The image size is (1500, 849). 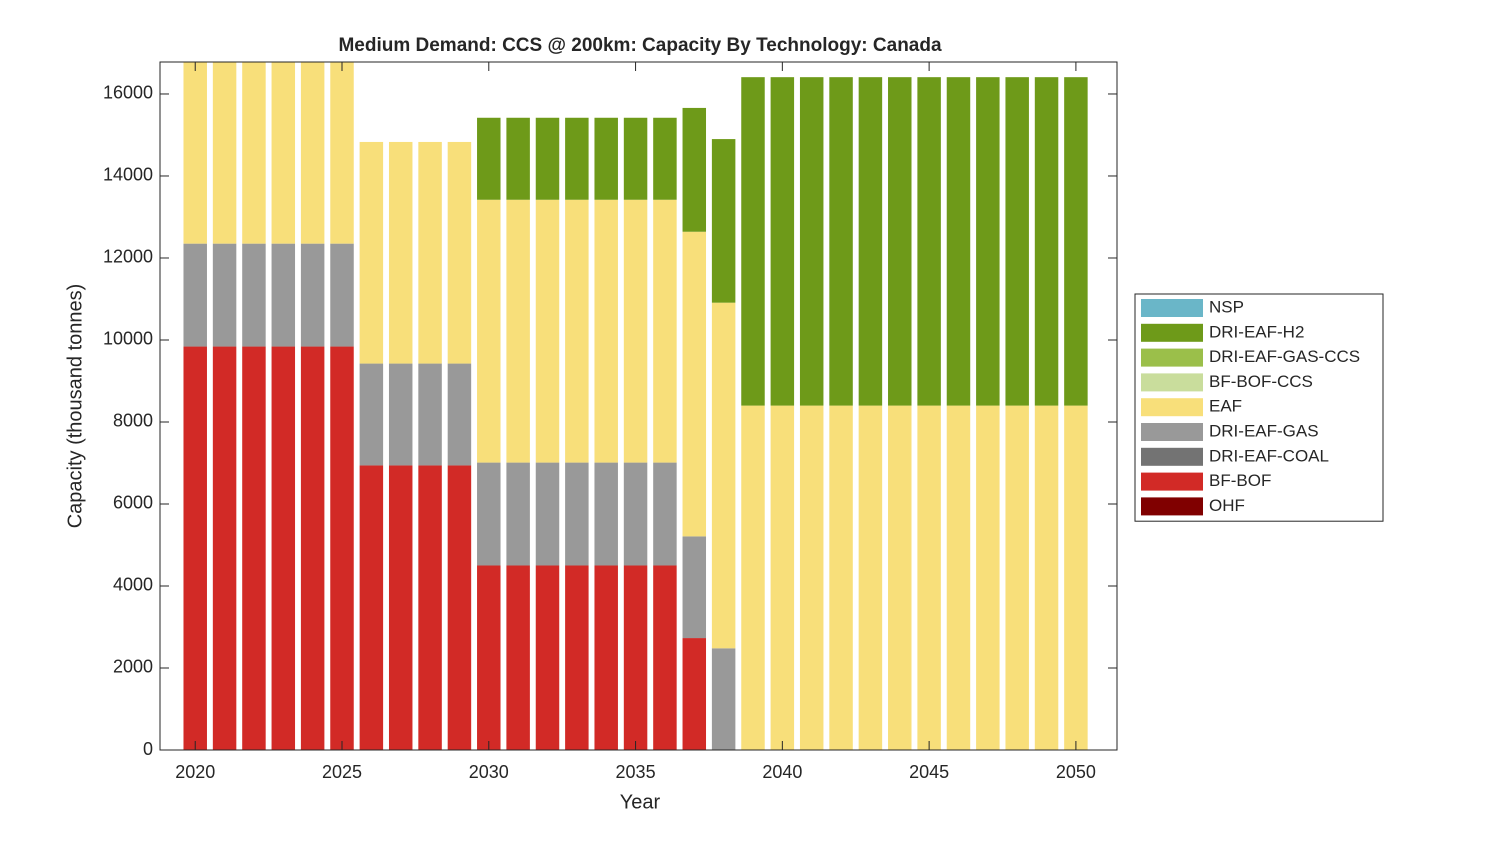 What do you see at coordinates (636, 772) in the screenshot?
I see `x-tick-label: 2035` at bounding box center [636, 772].